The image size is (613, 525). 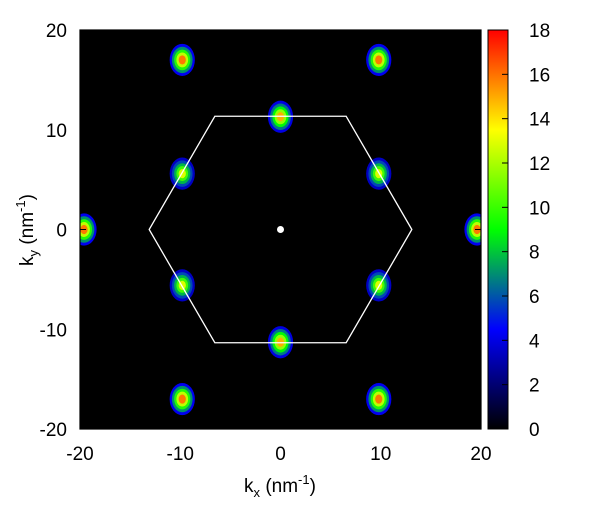 I want to click on x-axis-title: kx (nm-1), so click(x=280, y=486).